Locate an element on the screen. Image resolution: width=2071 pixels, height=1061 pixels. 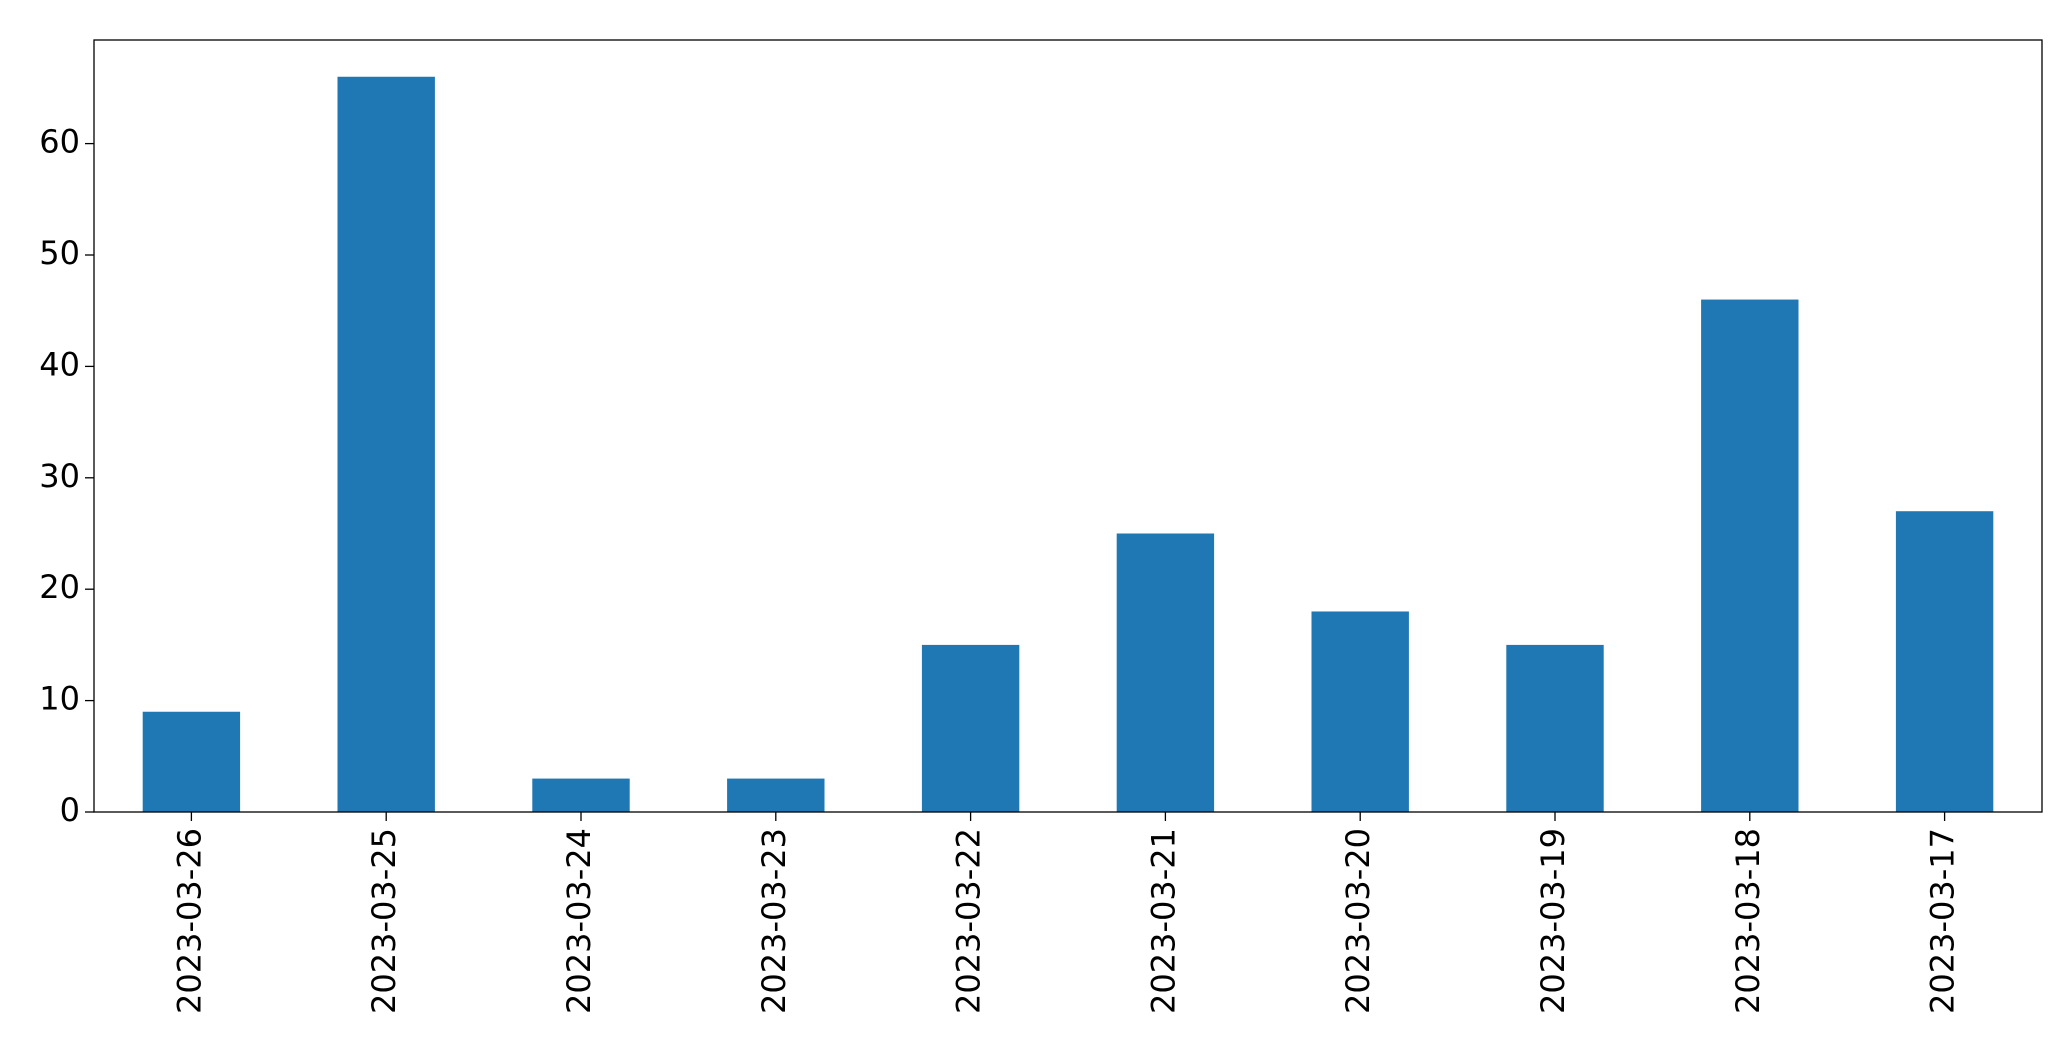
x-tick-label: 2023-03-19 is located at coordinates (1553, 921).